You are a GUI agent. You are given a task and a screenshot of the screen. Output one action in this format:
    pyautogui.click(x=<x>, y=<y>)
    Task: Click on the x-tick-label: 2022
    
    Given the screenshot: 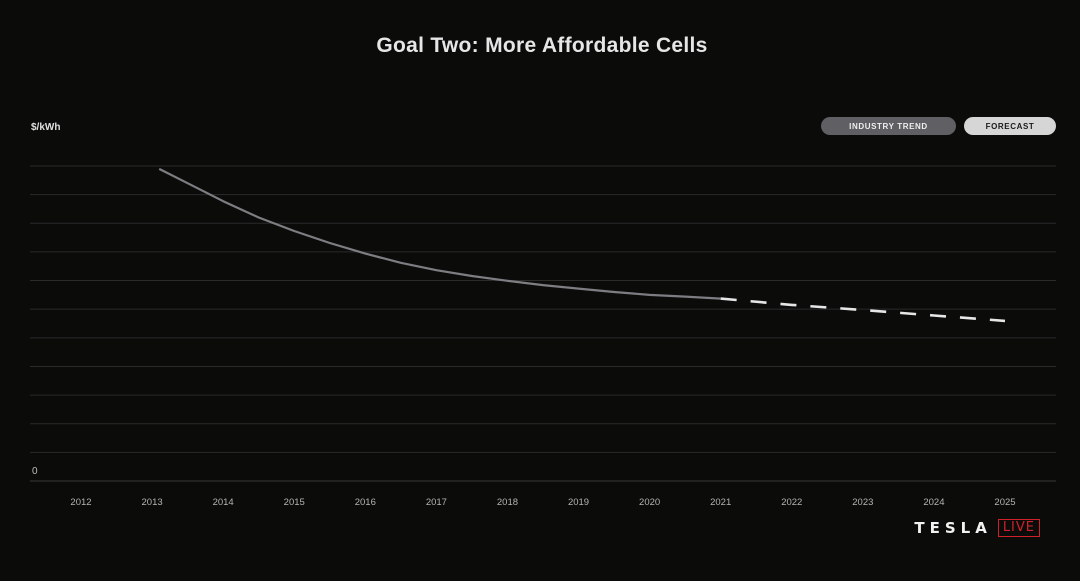 What is the action you would take?
    pyautogui.click(x=791, y=502)
    